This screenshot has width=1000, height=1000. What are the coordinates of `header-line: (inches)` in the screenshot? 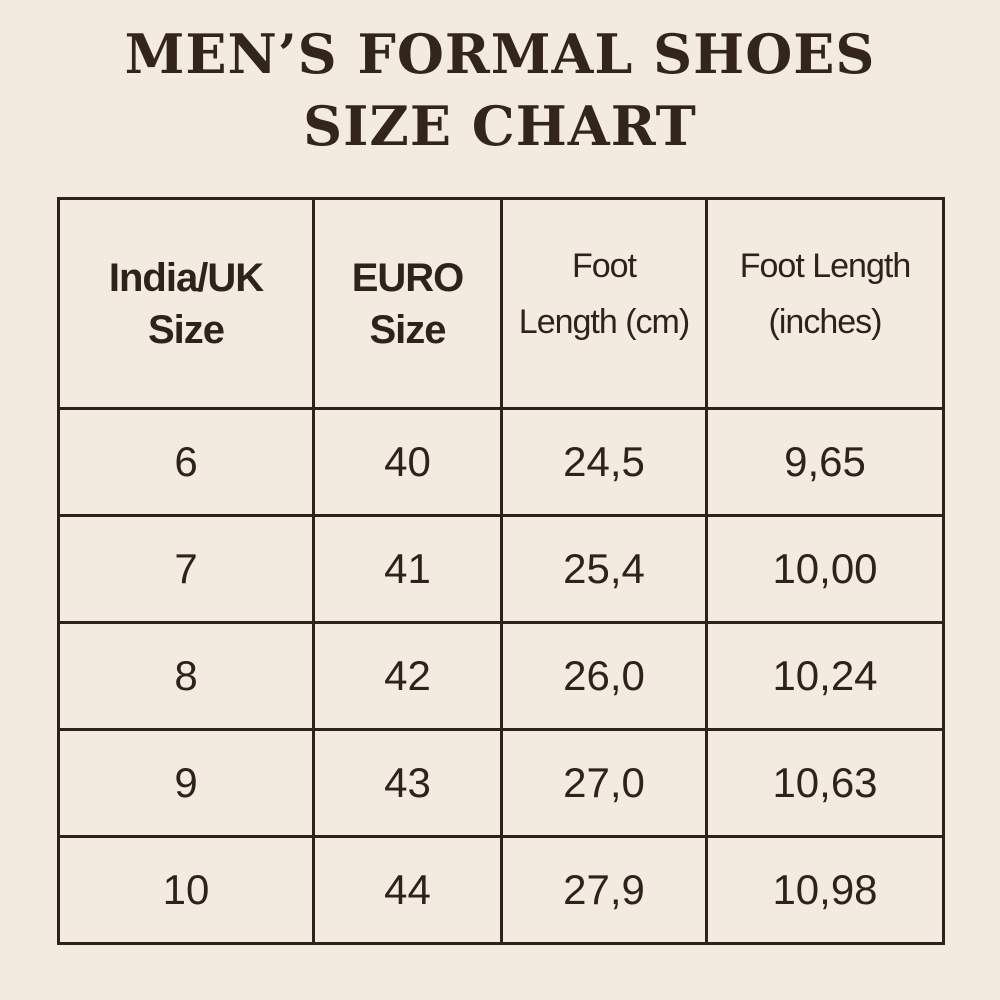 It's located at (825, 321).